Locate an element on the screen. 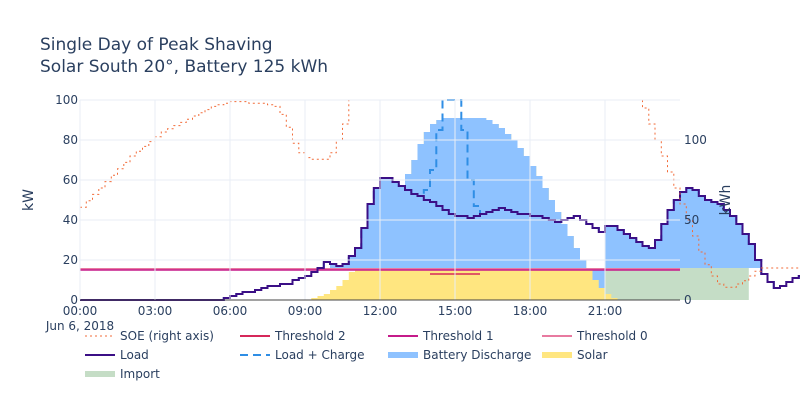  x-tick-label: 06:00 is located at coordinates (230, 311).